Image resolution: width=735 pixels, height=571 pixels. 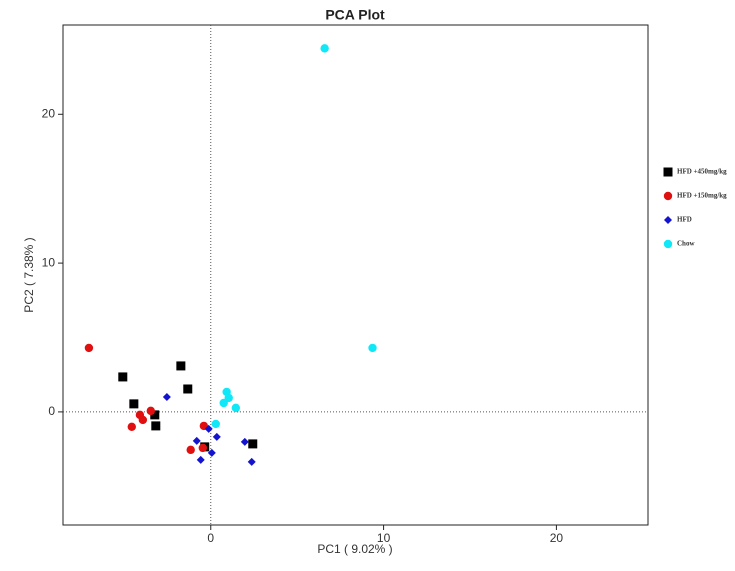 What do you see at coordinates (29, 274) in the screenshot?
I see `y-axis-label: PC2 ( 7.38% )` at bounding box center [29, 274].